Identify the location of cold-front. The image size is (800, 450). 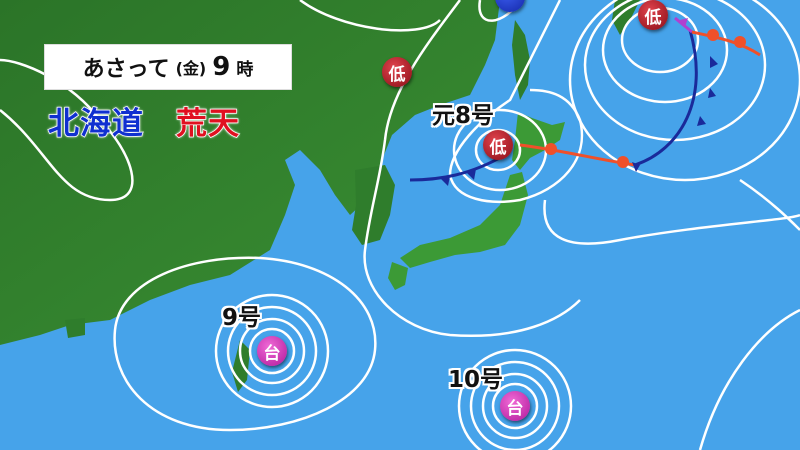
(457, 167).